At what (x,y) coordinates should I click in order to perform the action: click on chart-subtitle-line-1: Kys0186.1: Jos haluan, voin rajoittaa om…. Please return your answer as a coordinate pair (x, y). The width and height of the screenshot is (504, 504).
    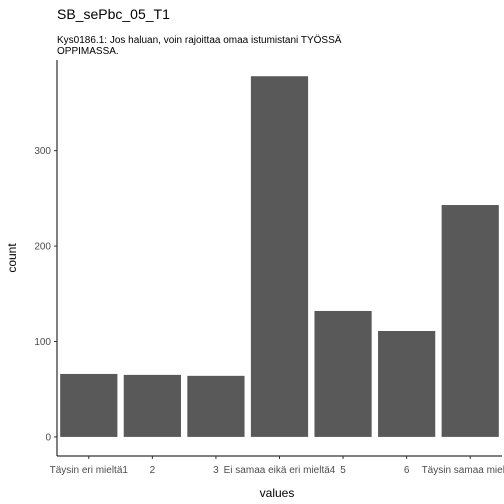
    Looking at the image, I should click on (199, 40).